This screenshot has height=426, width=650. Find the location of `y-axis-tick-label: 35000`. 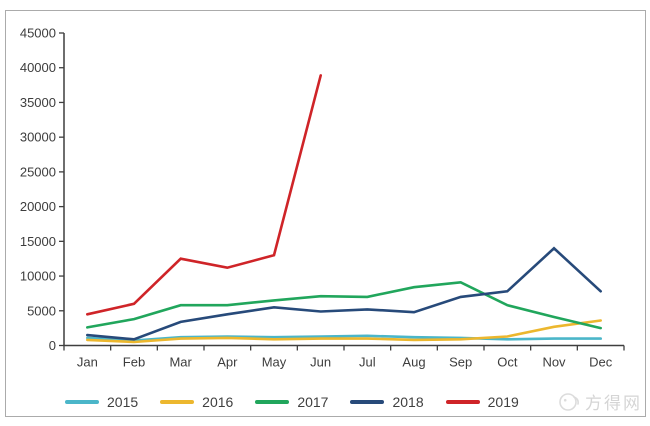

y-axis-tick-label: 35000 is located at coordinates (38, 102).